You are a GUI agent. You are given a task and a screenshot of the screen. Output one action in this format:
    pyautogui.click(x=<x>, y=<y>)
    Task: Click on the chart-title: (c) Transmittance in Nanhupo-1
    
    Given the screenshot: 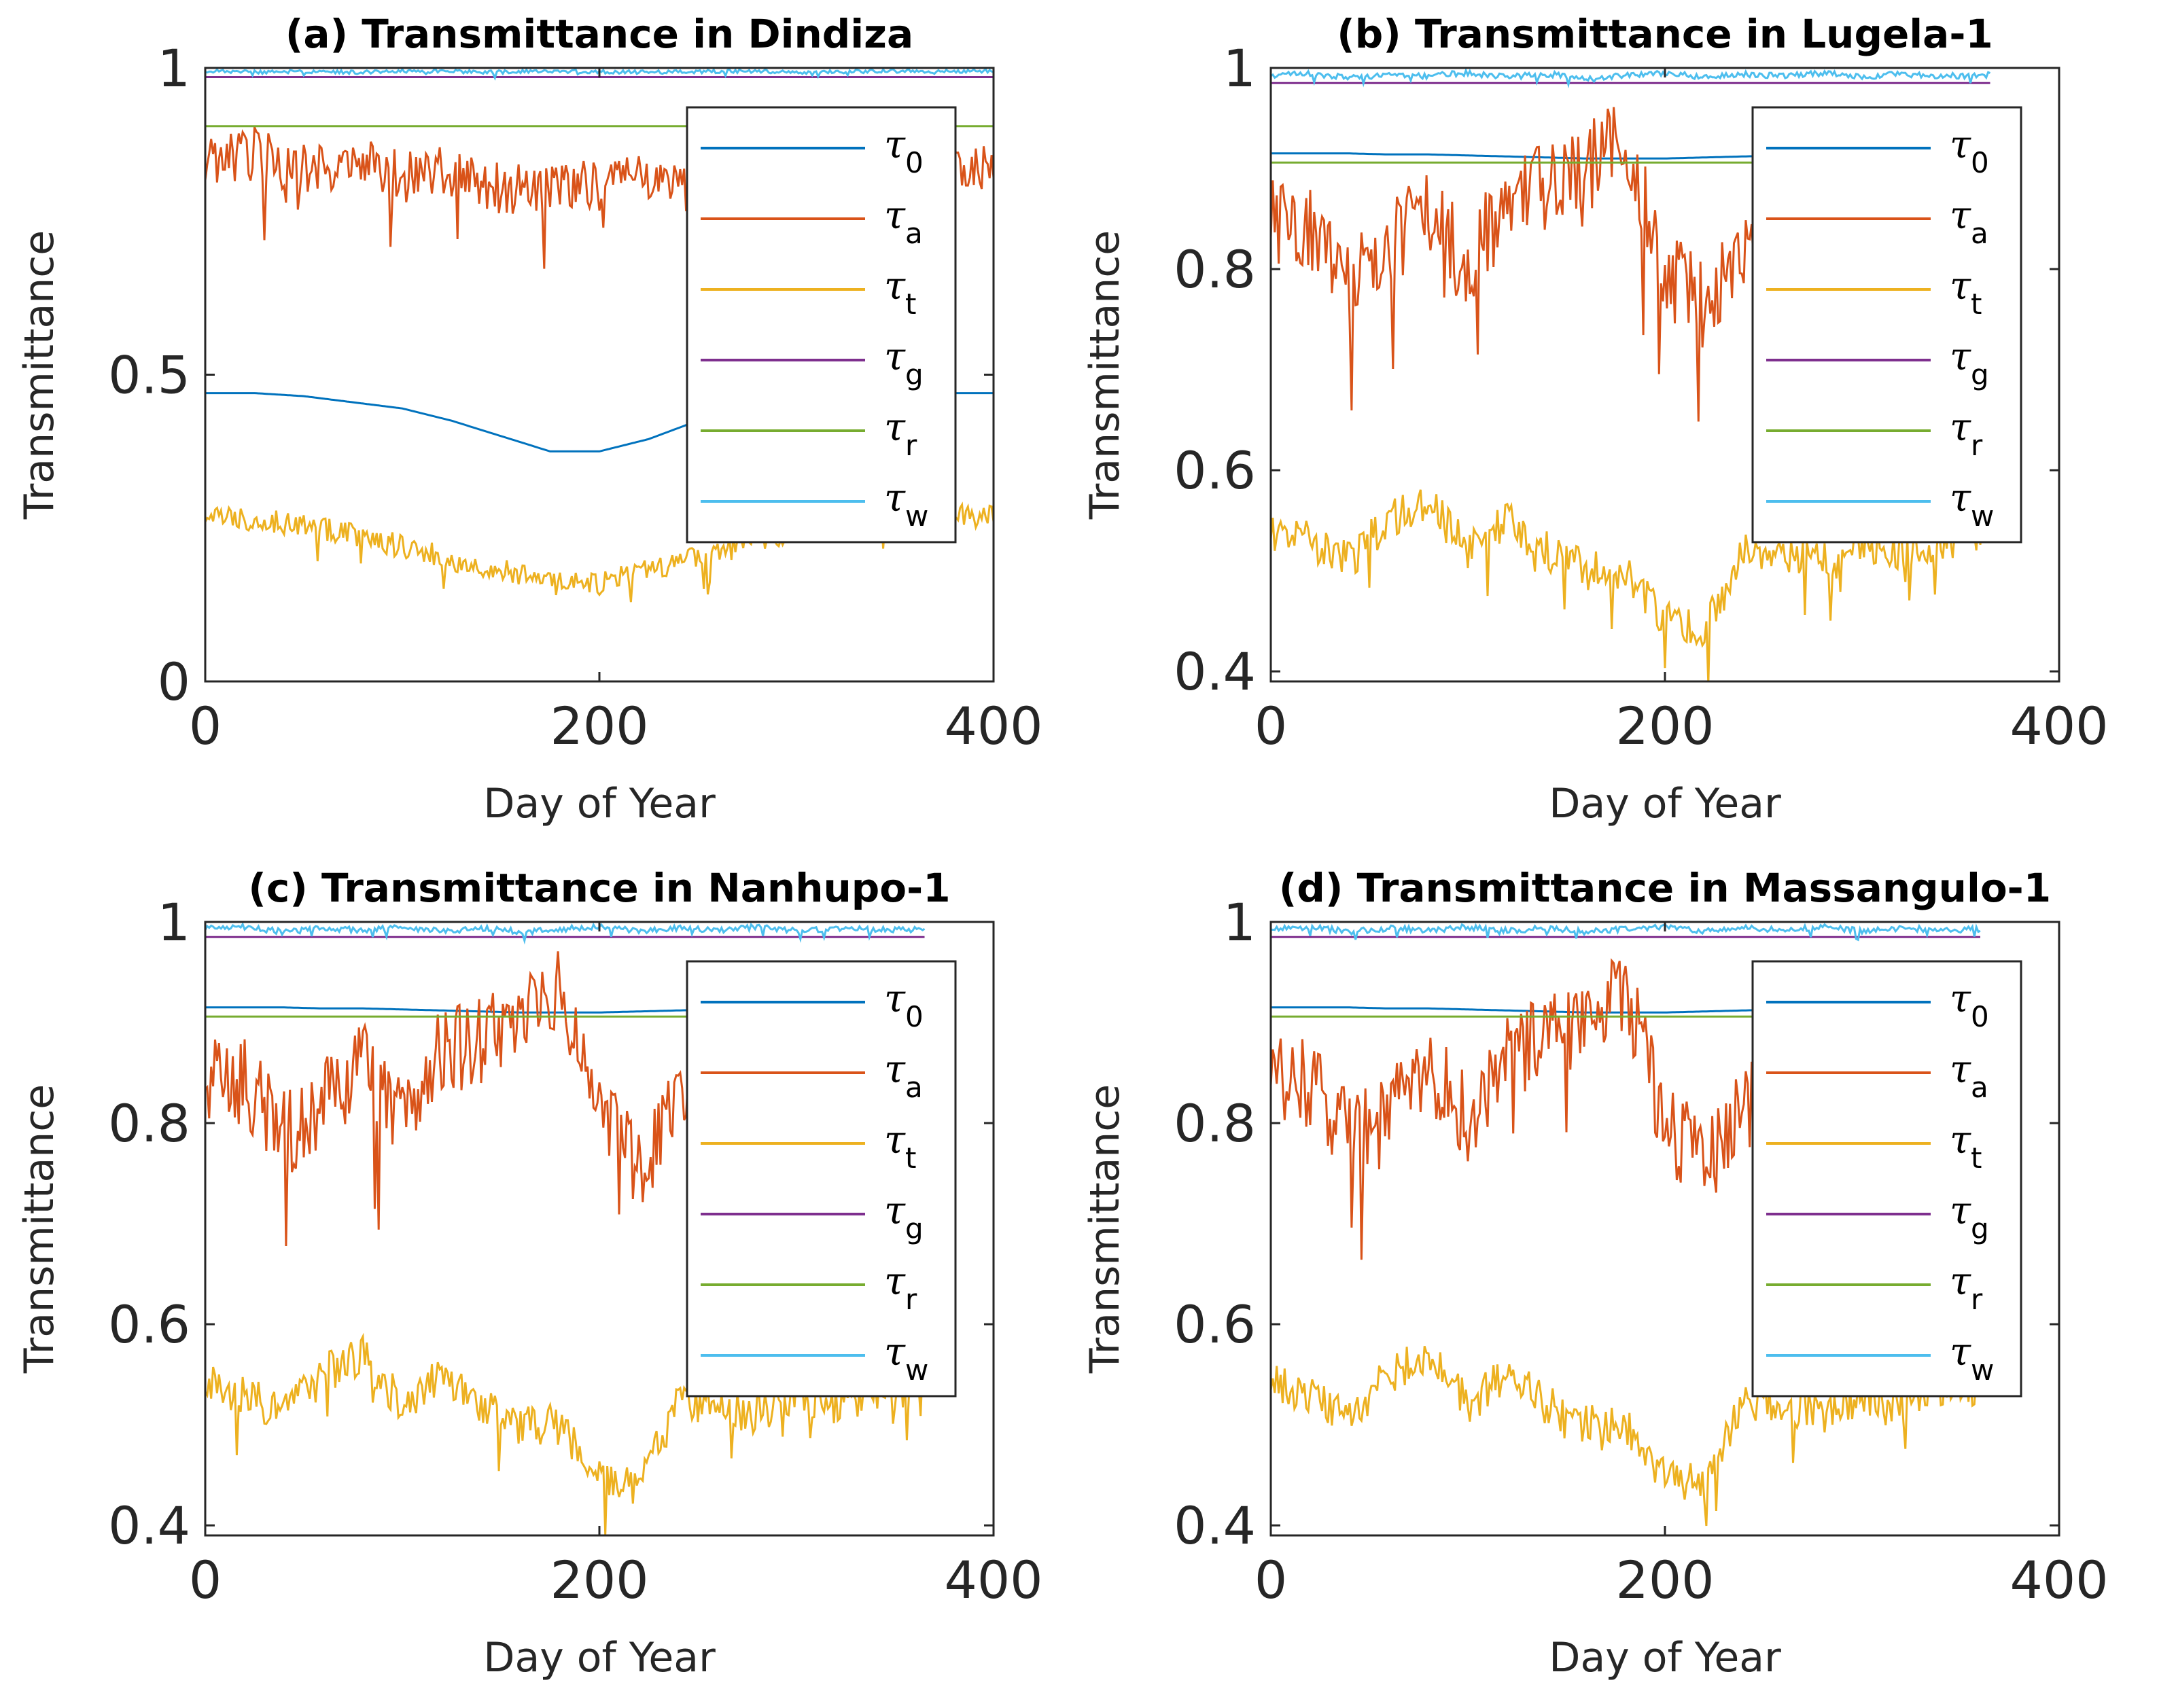 What is the action you would take?
    pyautogui.click(x=599, y=888)
    